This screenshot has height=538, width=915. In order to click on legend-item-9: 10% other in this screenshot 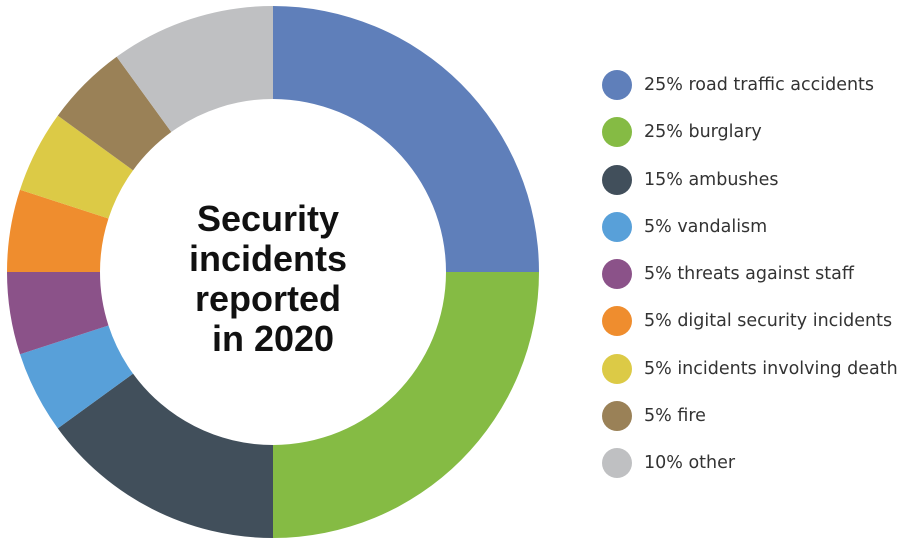, I will do `click(757, 463)`.